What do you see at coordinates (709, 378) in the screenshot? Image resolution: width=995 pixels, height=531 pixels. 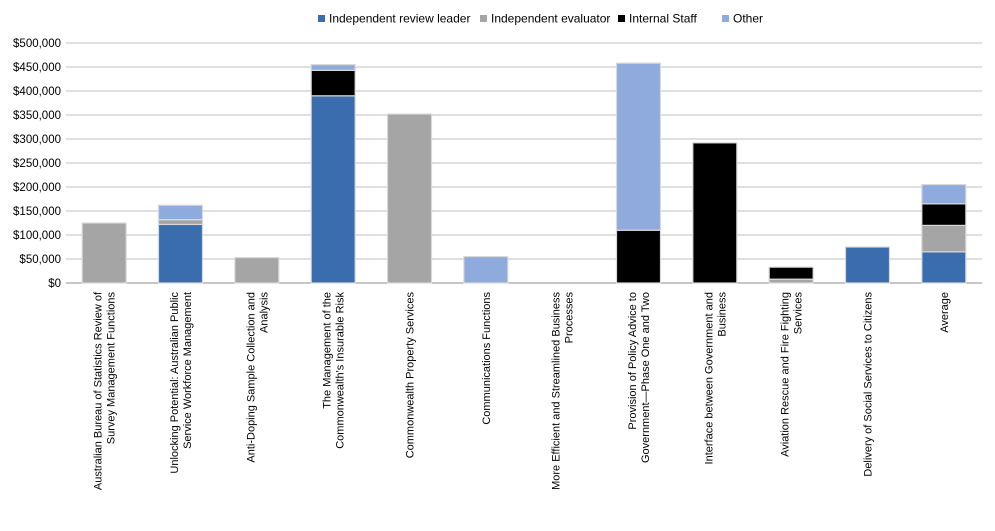 I see `x-tick-label-line: Interface between Government and` at bounding box center [709, 378].